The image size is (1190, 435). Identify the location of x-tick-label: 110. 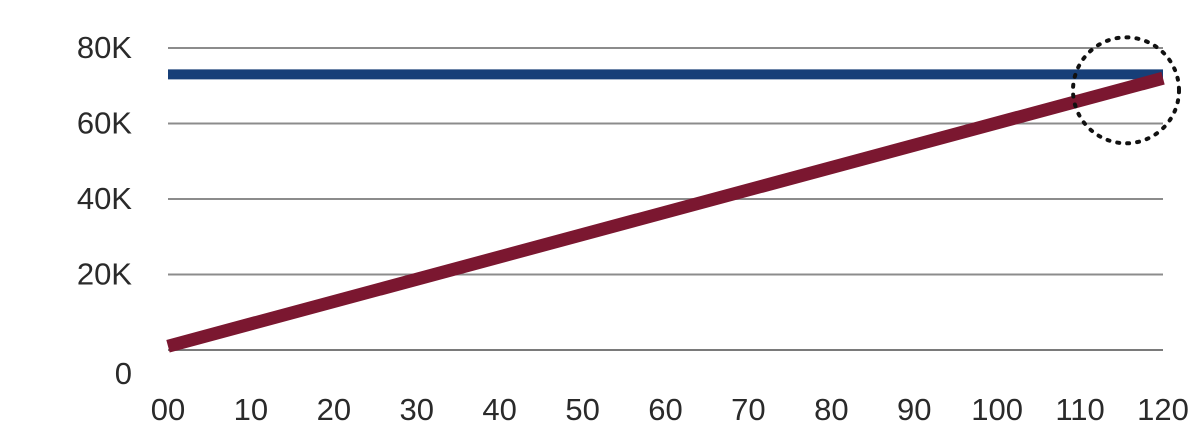
(1079, 409).